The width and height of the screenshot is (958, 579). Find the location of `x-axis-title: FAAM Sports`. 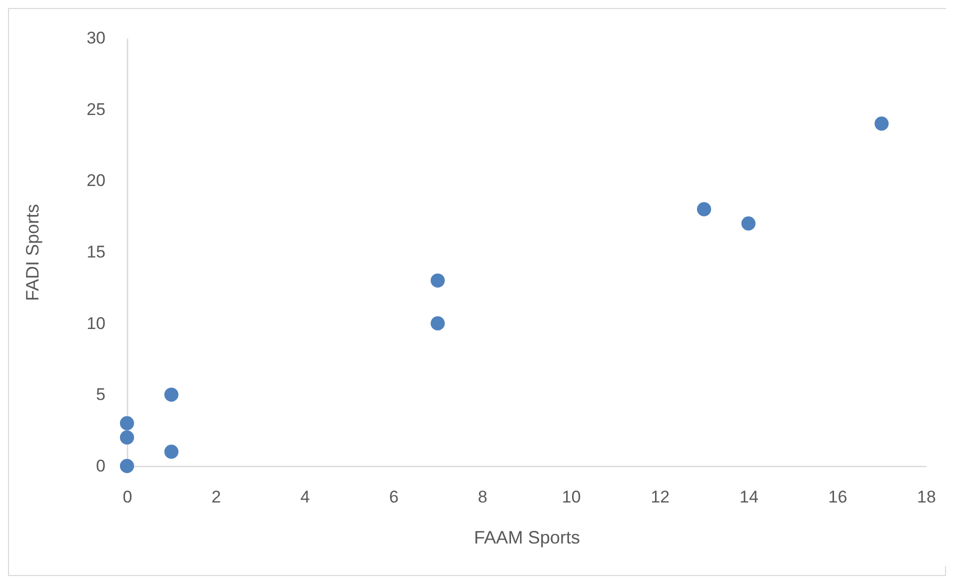

x-axis-title: FAAM Sports is located at coordinates (527, 538).